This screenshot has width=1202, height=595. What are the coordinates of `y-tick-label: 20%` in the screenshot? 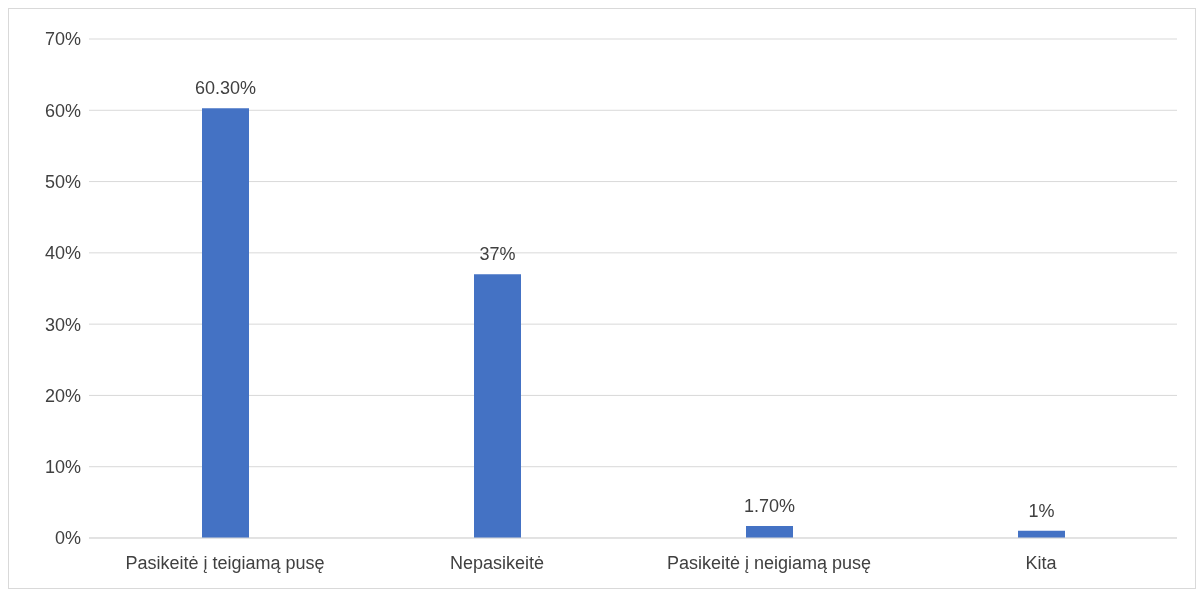 It's located at (62, 395).